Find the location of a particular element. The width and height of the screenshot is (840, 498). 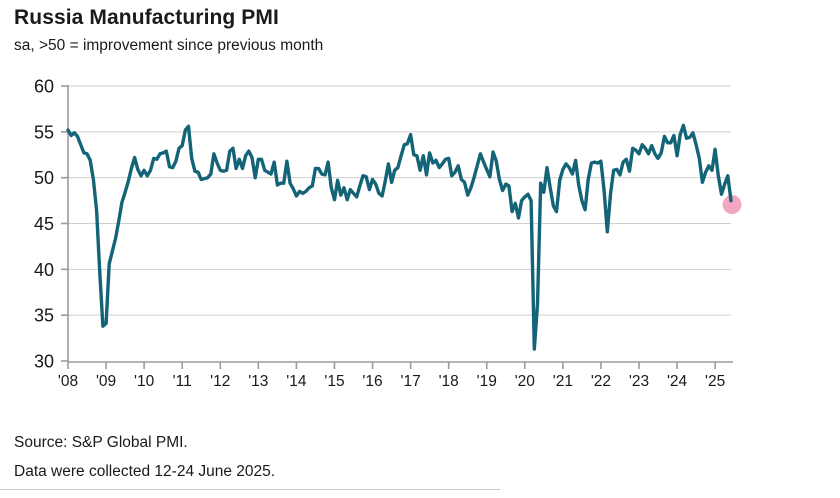

latest-point-marker is located at coordinates (732, 205).